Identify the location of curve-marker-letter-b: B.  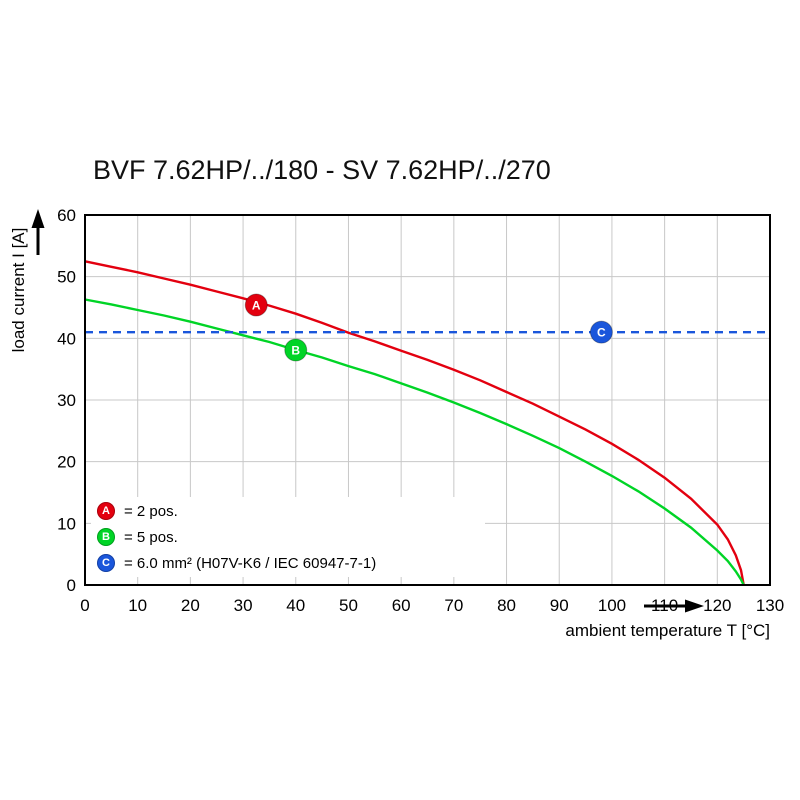
(295, 351).